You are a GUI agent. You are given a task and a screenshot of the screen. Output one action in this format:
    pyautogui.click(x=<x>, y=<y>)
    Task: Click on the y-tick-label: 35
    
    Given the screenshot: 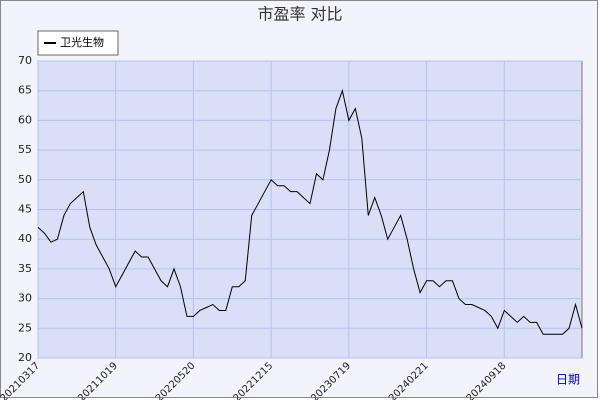 What is the action you would take?
    pyautogui.click(x=25, y=268)
    